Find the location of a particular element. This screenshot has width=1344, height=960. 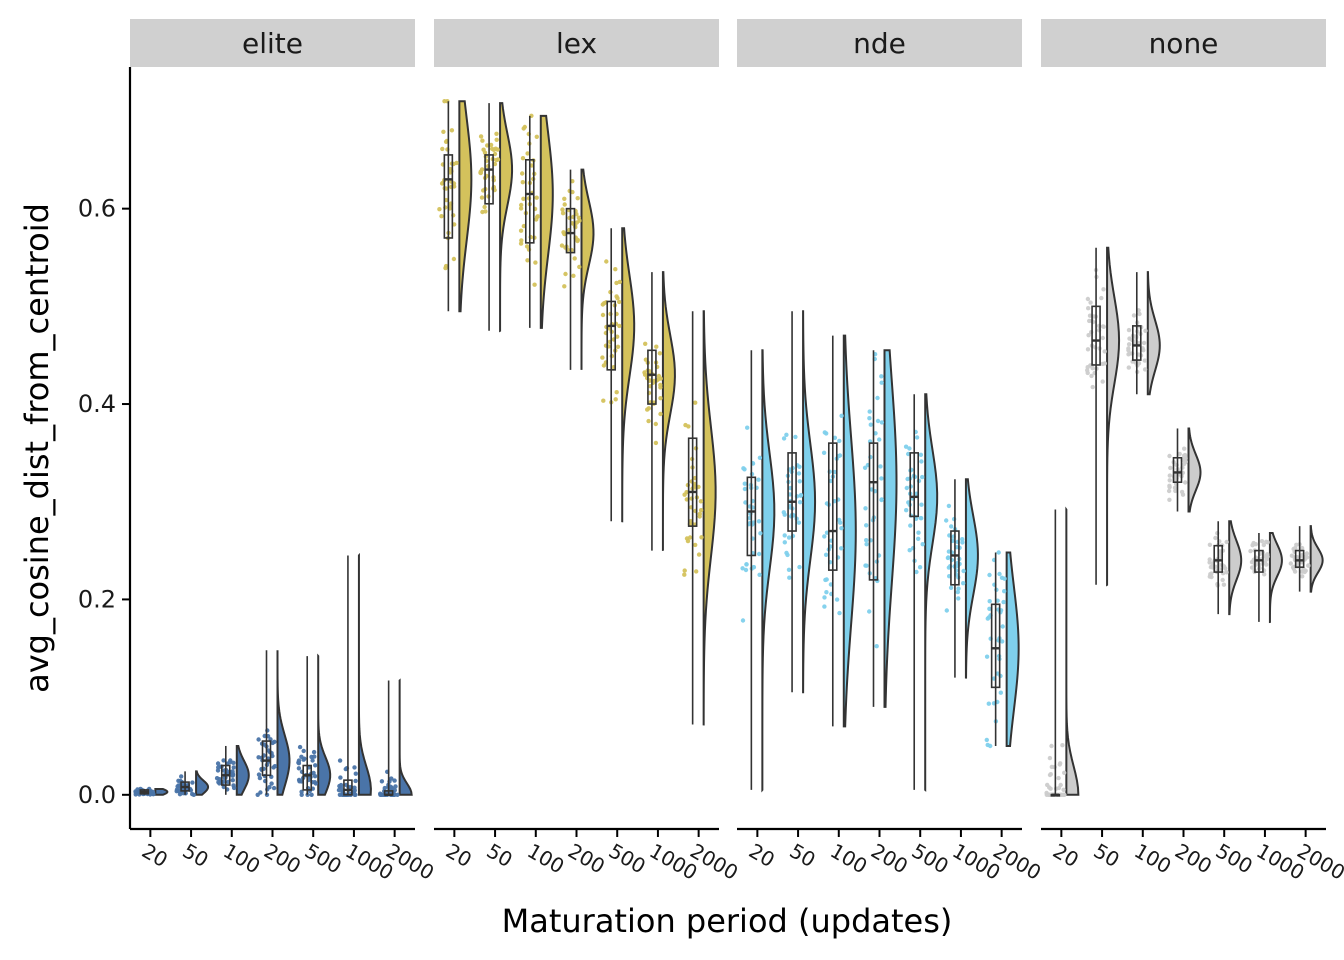

facet-strip is located at coordinates (879, 43).